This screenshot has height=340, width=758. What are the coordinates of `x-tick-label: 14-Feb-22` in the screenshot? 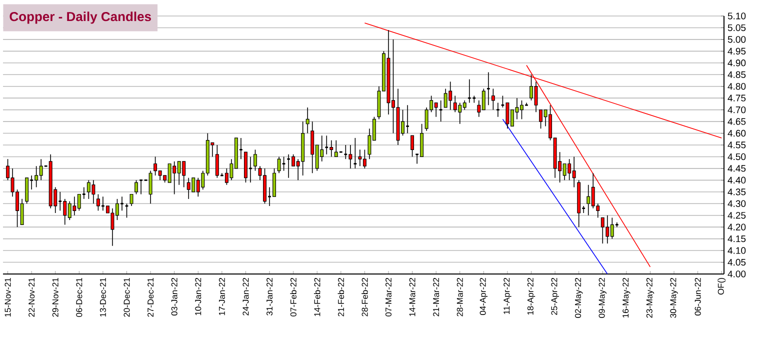 It's located at (317, 297).